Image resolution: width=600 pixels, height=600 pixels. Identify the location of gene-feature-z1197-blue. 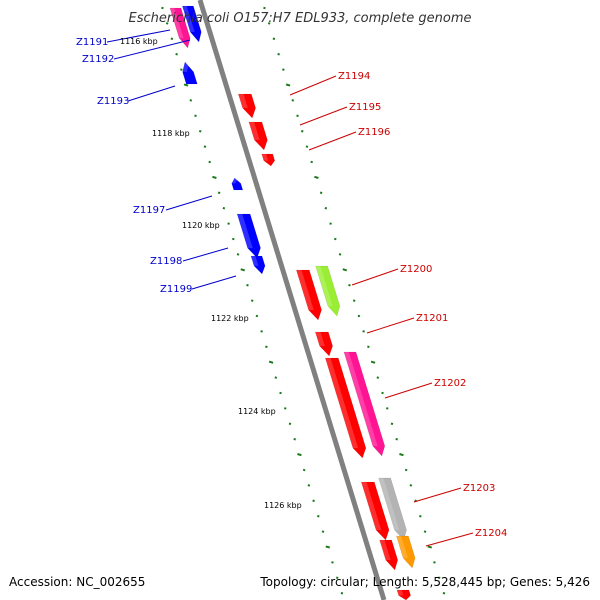
(237, 184).